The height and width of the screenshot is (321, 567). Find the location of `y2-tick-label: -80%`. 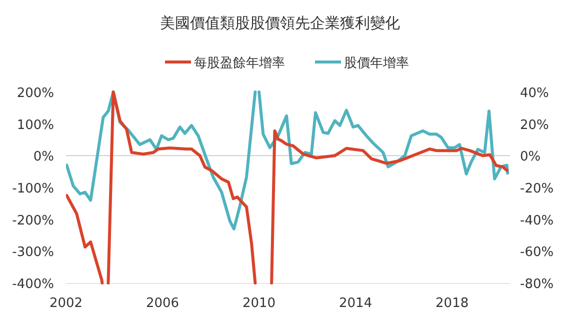

y2-tick-label: -80% is located at coordinates (537, 284).